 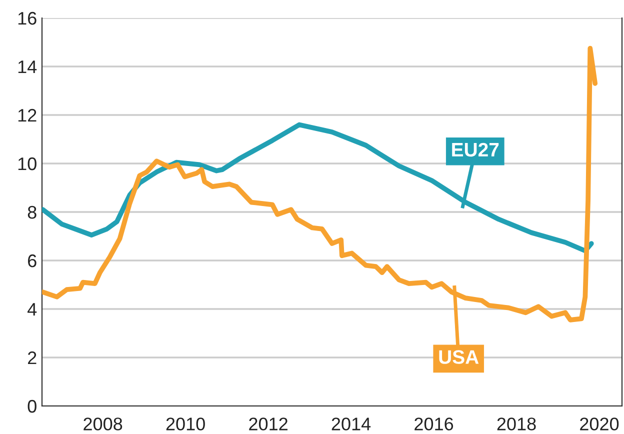 What do you see at coordinates (27, 115) in the screenshot?
I see `y-tick-label: 12` at bounding box center [27, 115].